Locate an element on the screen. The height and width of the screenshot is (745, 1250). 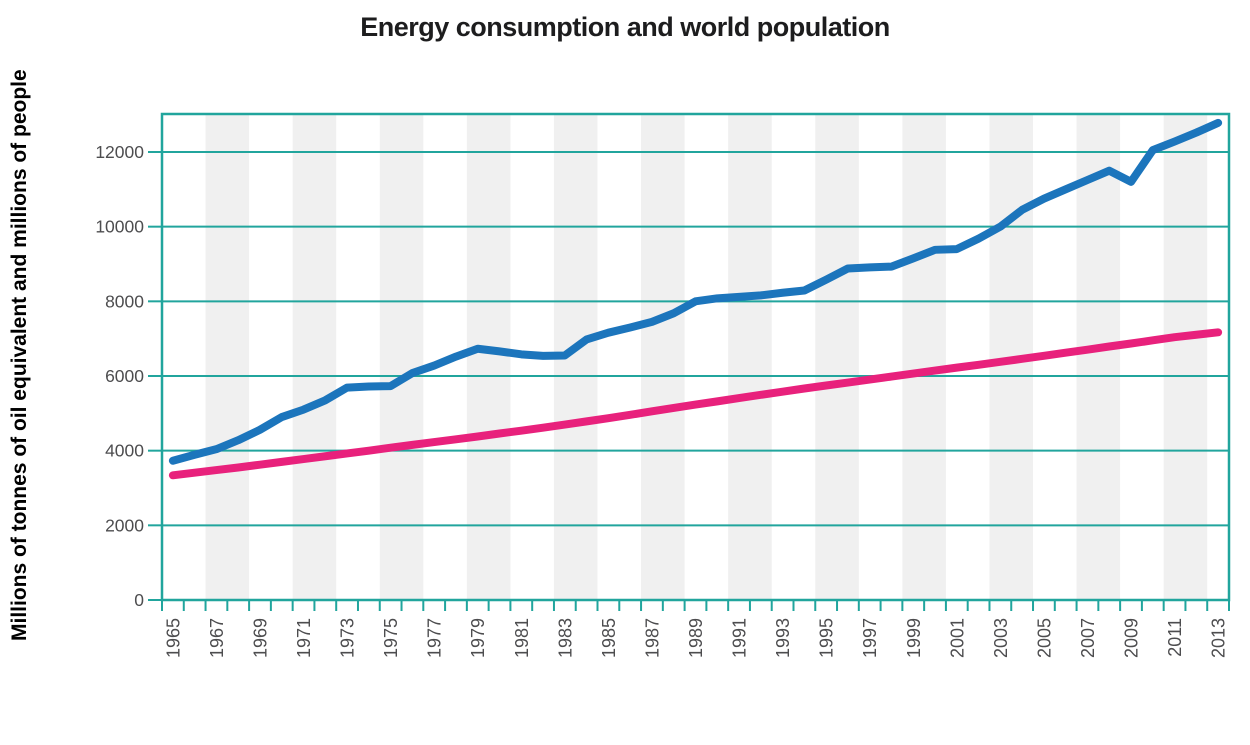
x-tick-label: 1981 is located at coordinates (522, 638).